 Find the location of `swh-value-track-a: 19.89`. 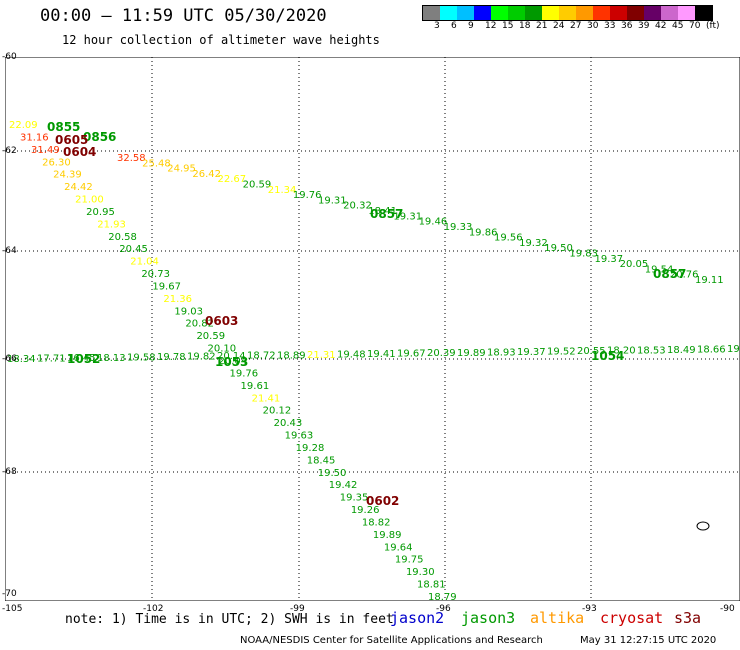

swh-value-track-a: 19.89 is located at coordinates (387, 535).